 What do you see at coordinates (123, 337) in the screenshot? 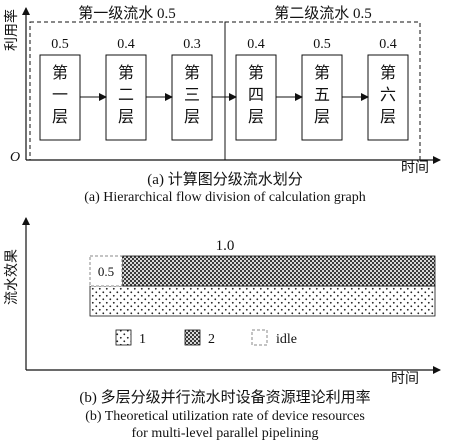
I see `legend-swatch-dotted` at bounding box center [123, 337].